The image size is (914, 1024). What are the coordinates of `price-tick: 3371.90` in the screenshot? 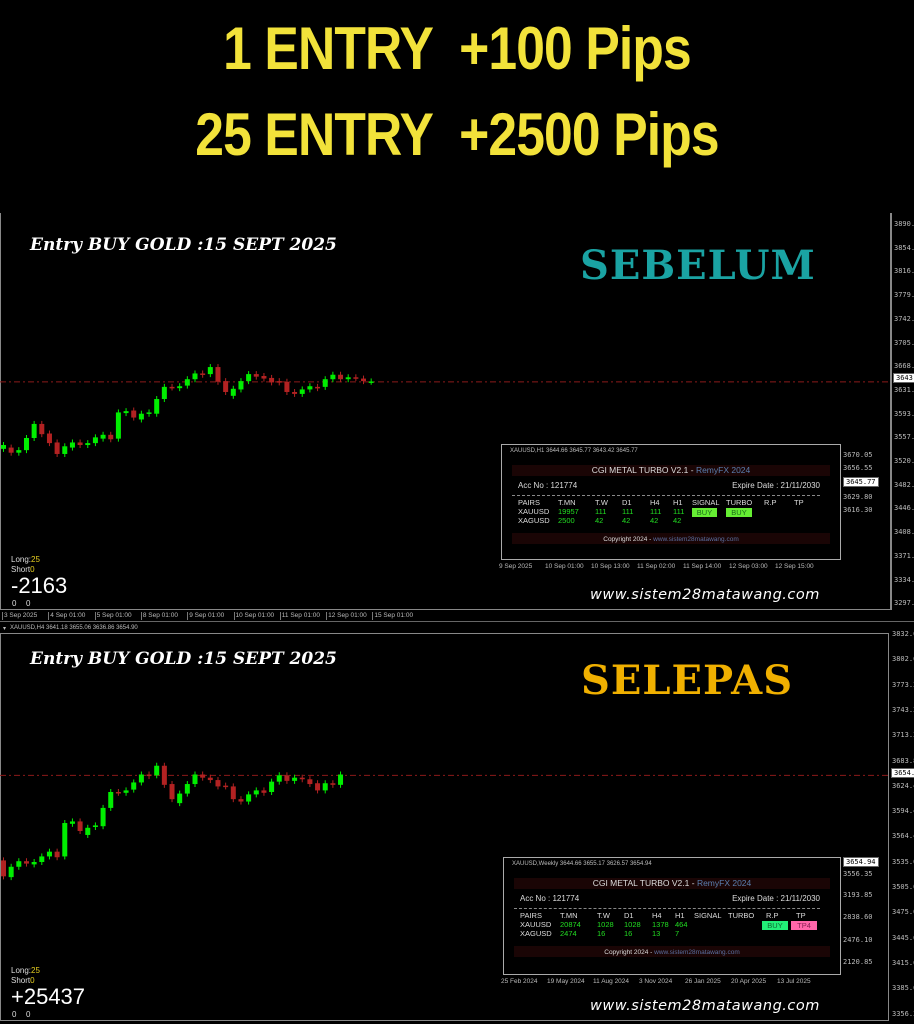 It's located at (904, 555).